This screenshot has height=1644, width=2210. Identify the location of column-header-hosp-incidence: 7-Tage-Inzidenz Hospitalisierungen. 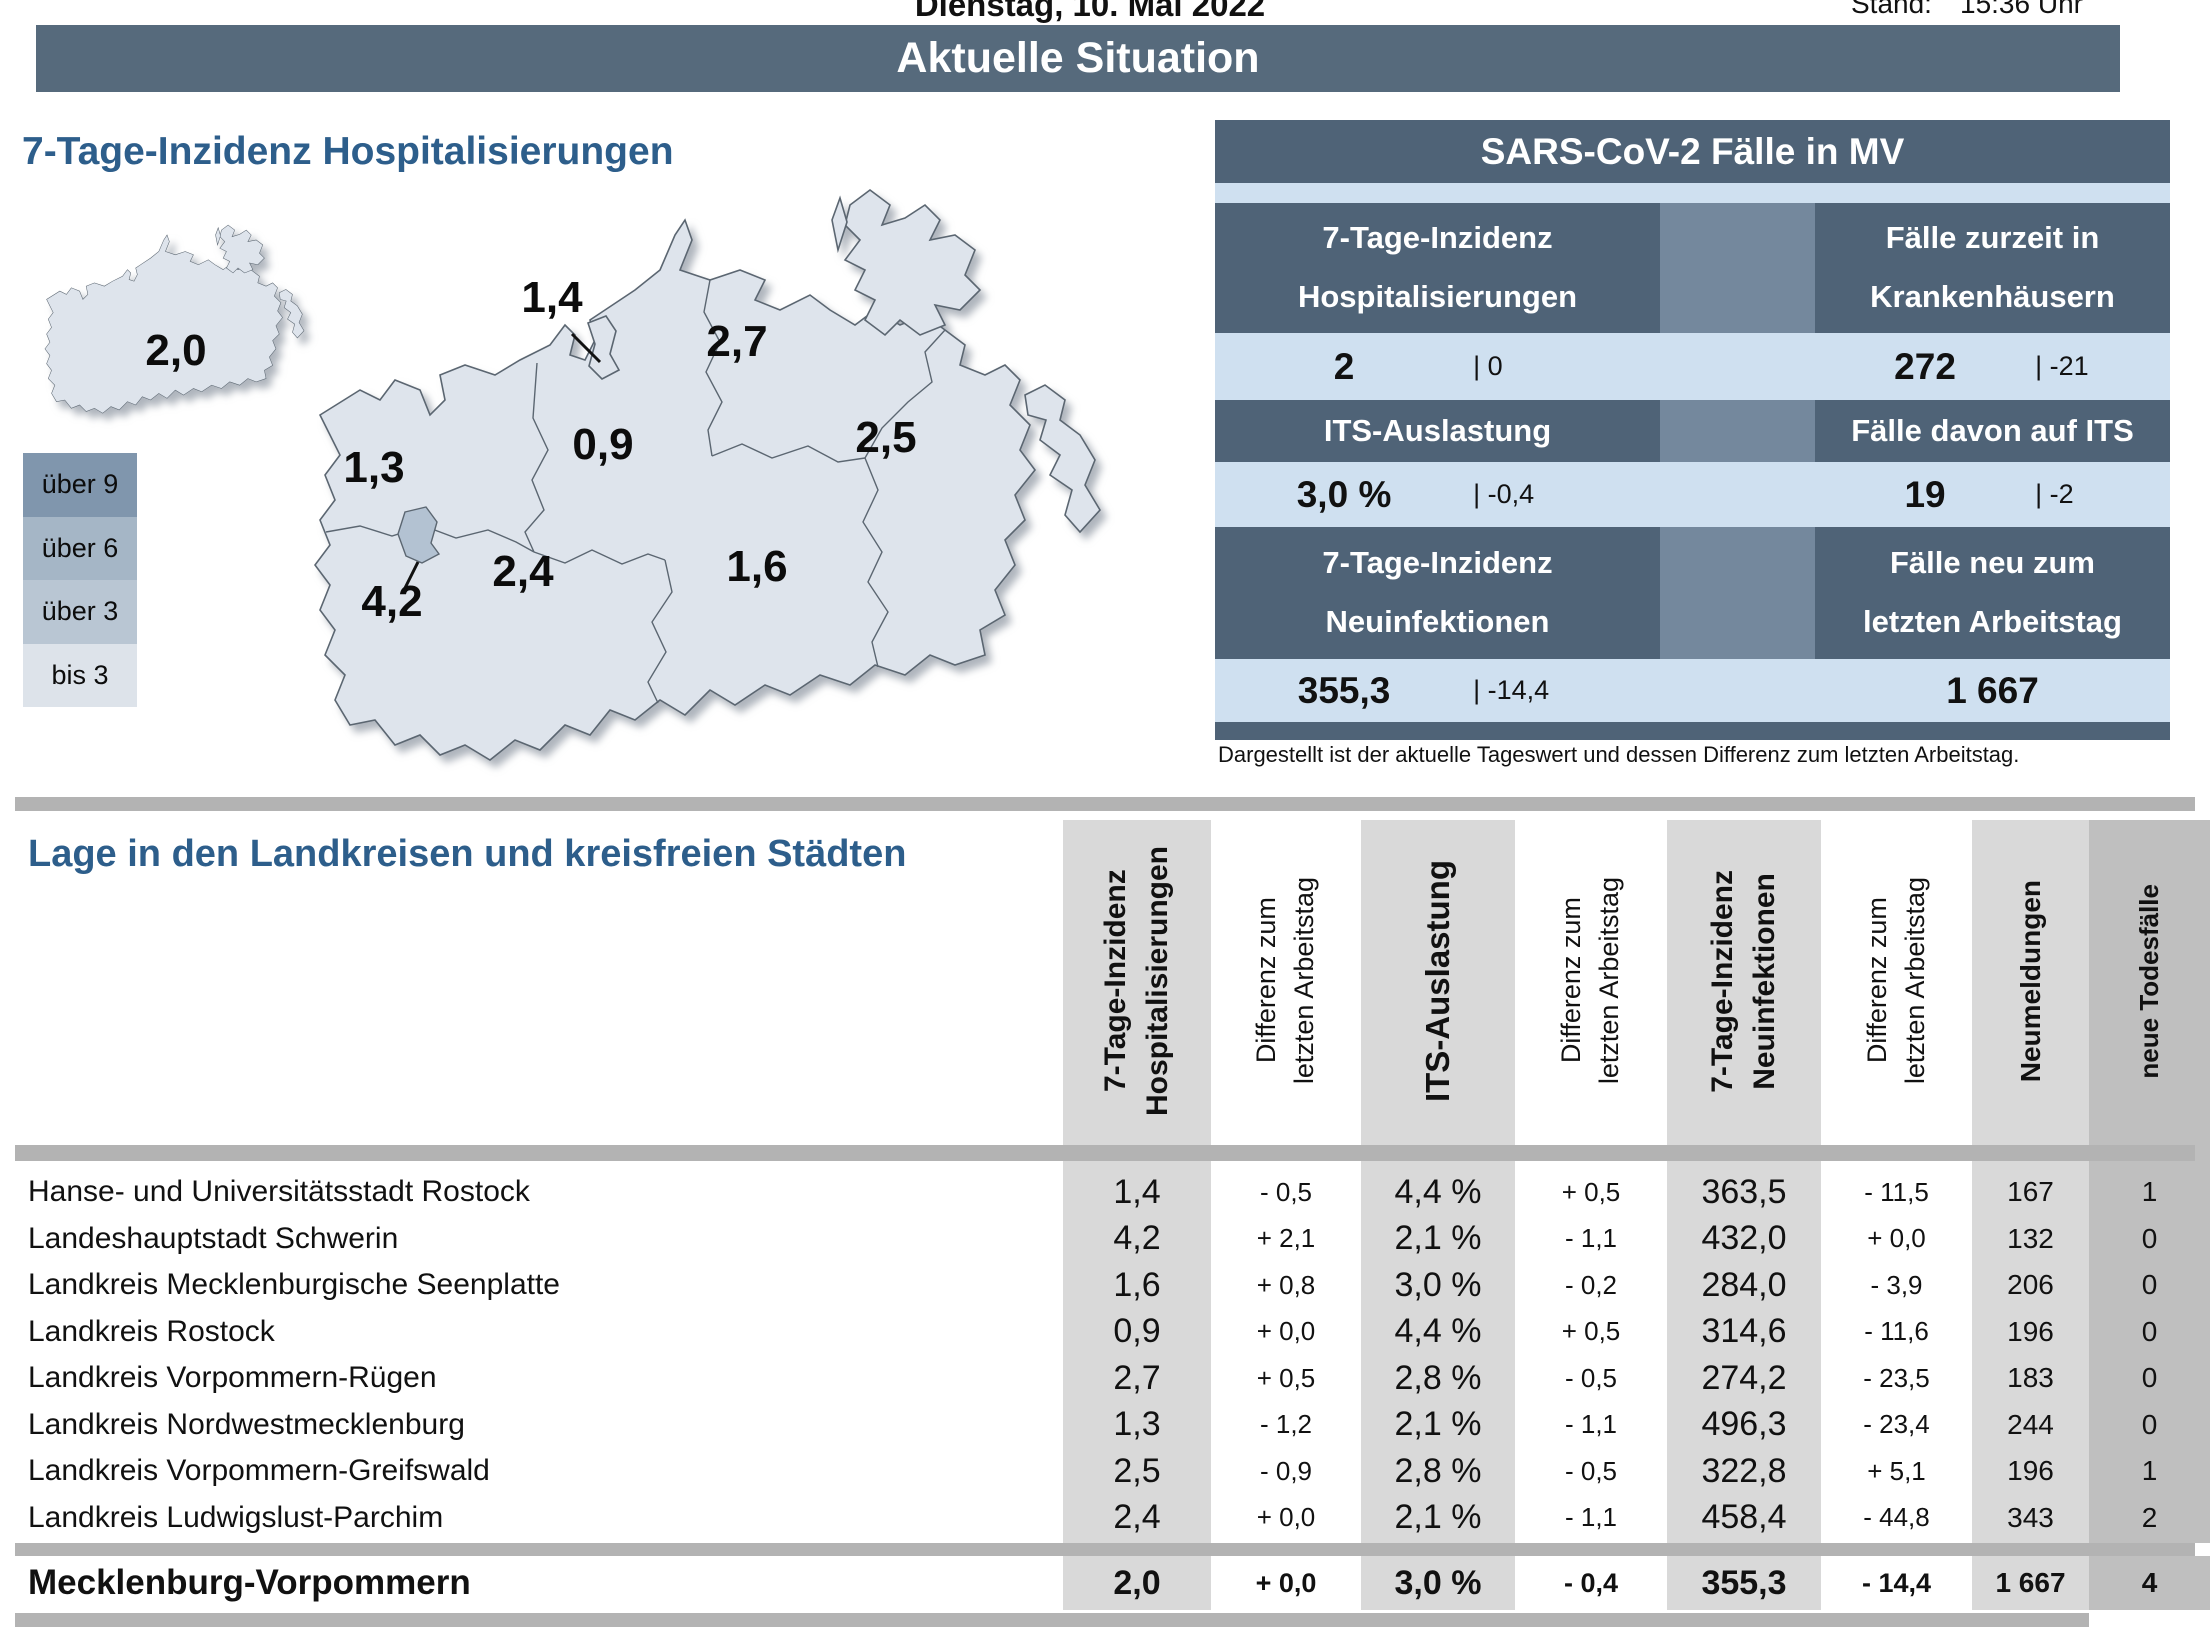
(1137, 981).